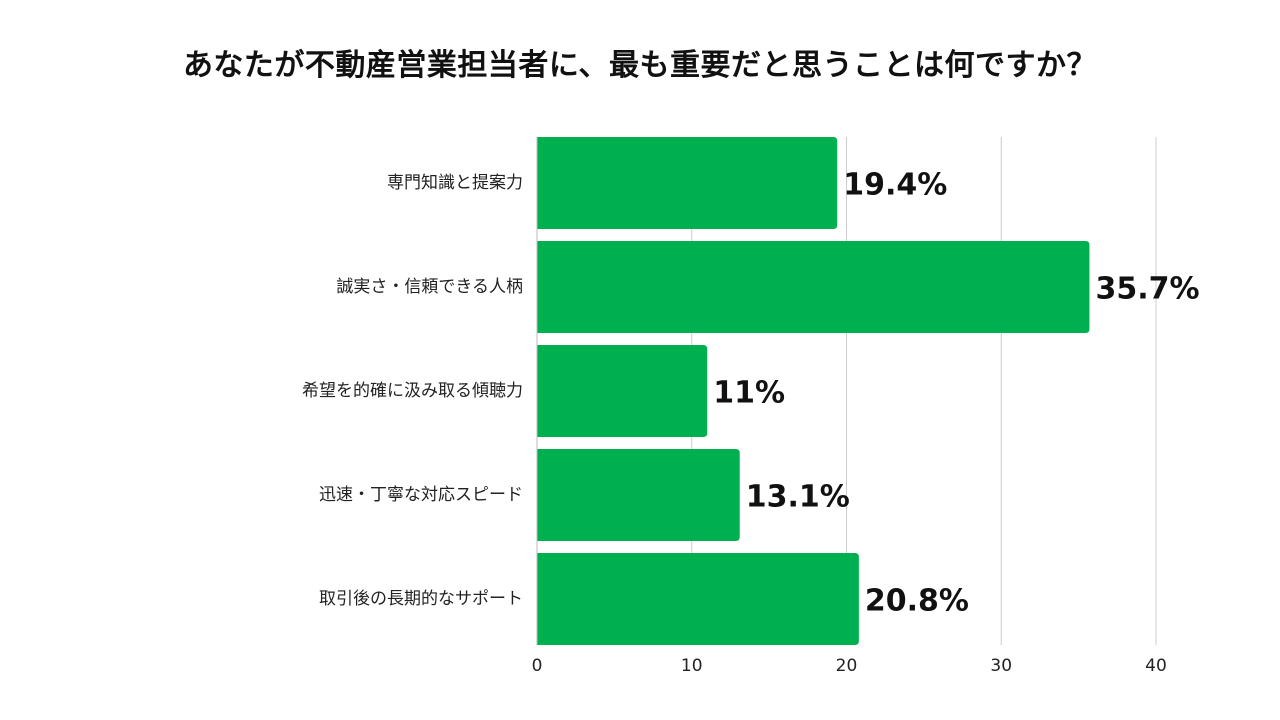 This screenshot has width=1280, height=720. What do you see at coordinates (537, 666) in the screenshot?
I see `x-tick-label: 0` at bounding box center [537, 666].